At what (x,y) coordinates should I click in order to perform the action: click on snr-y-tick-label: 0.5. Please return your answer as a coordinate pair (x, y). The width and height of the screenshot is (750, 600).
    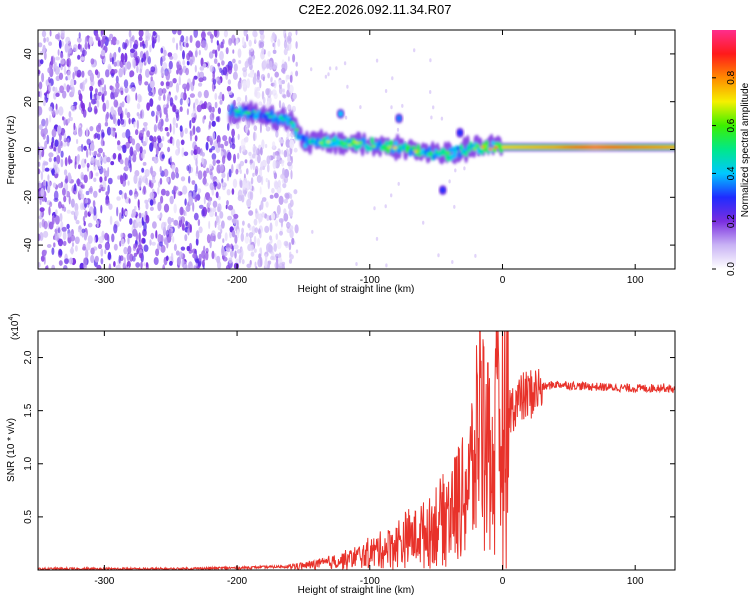
    Looking at the image, I should click on (28, 517).